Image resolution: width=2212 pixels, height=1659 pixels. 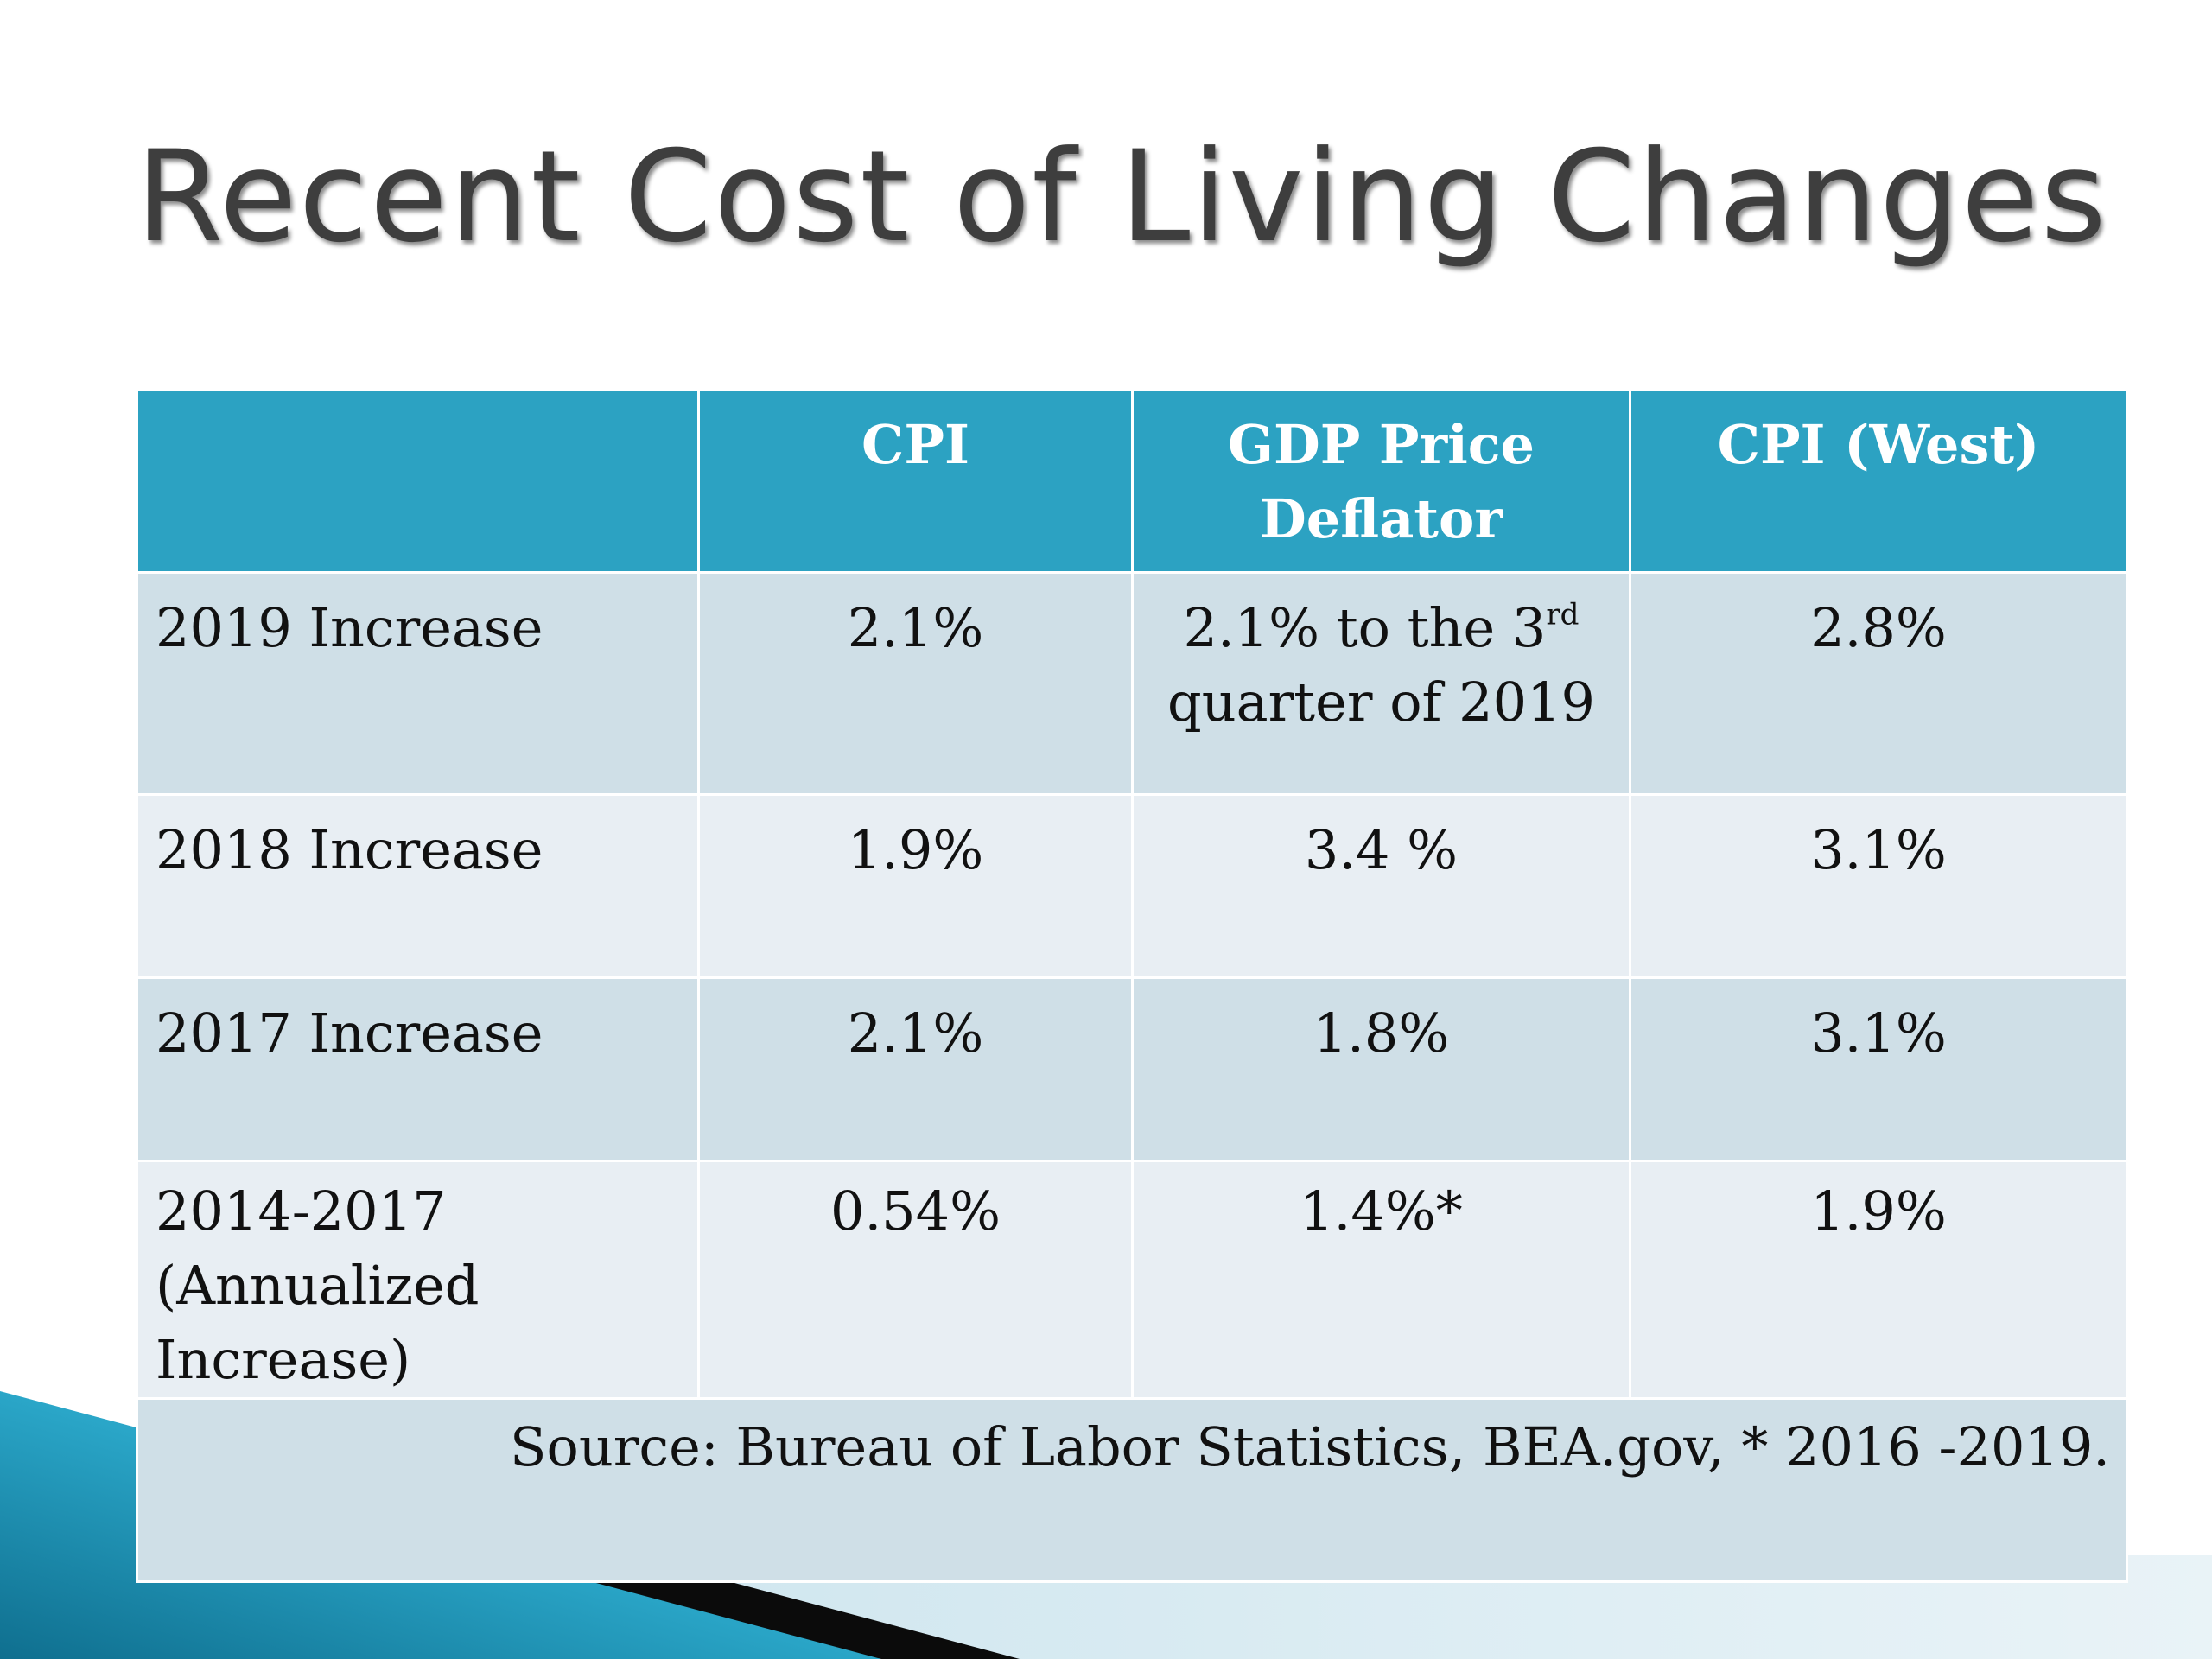 I want to click on header-cpi: CPI, so click(x=915, y=481).